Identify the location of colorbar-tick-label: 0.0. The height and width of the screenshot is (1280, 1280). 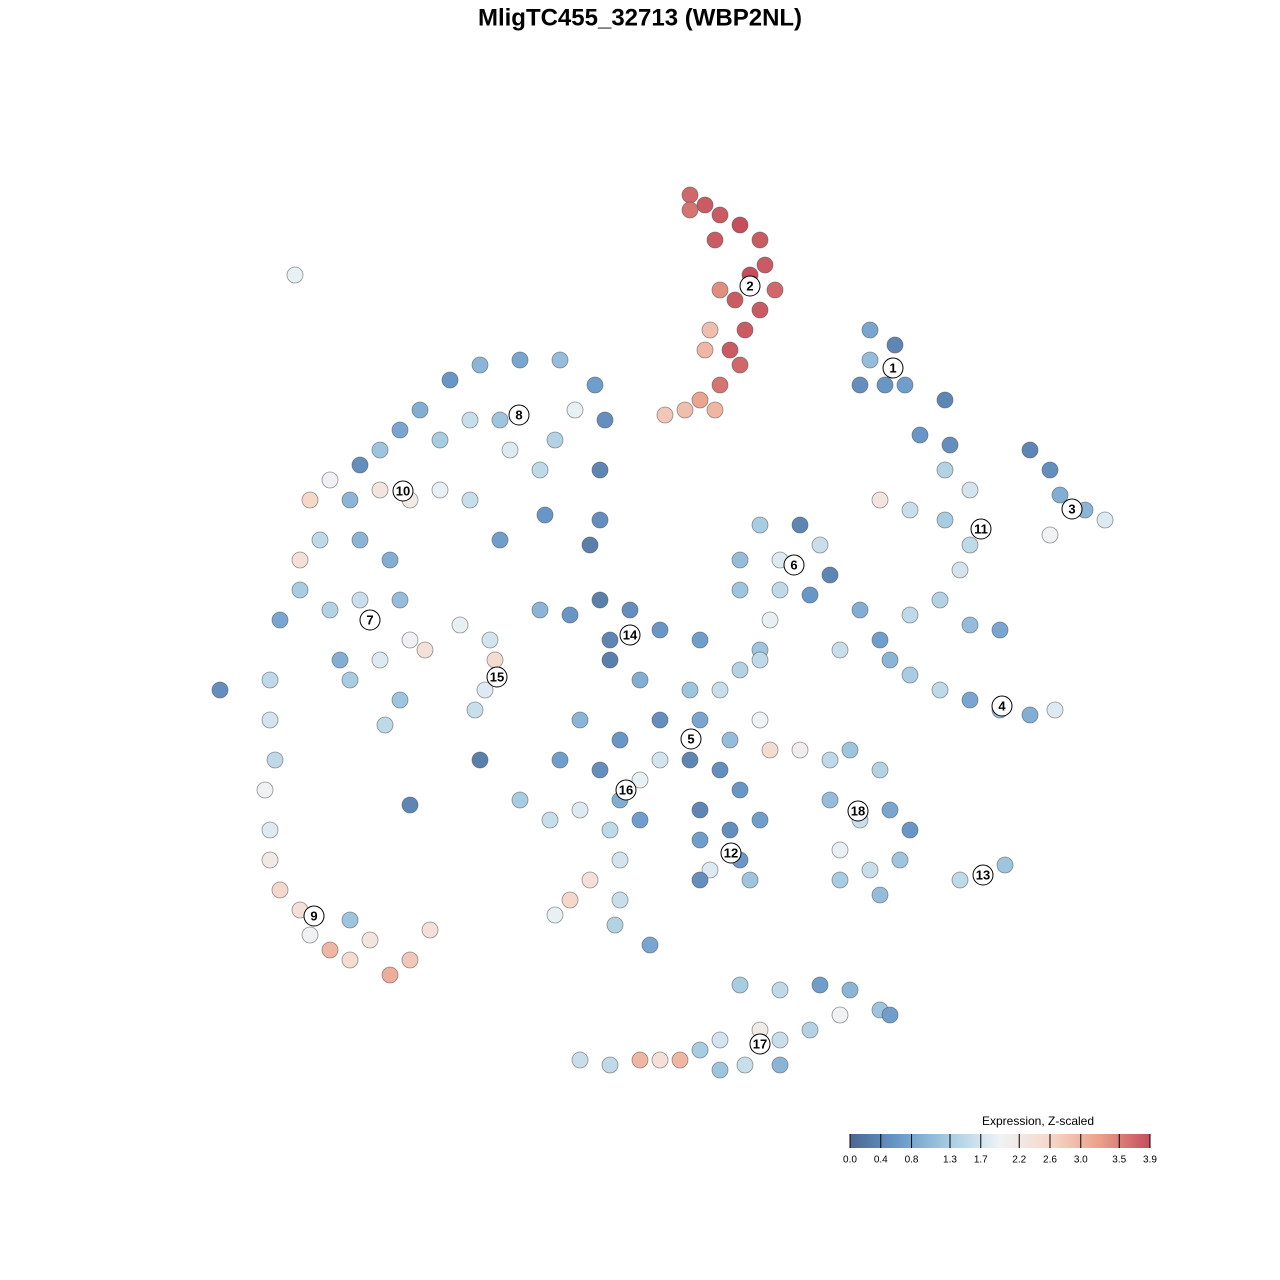
(850, 1160).